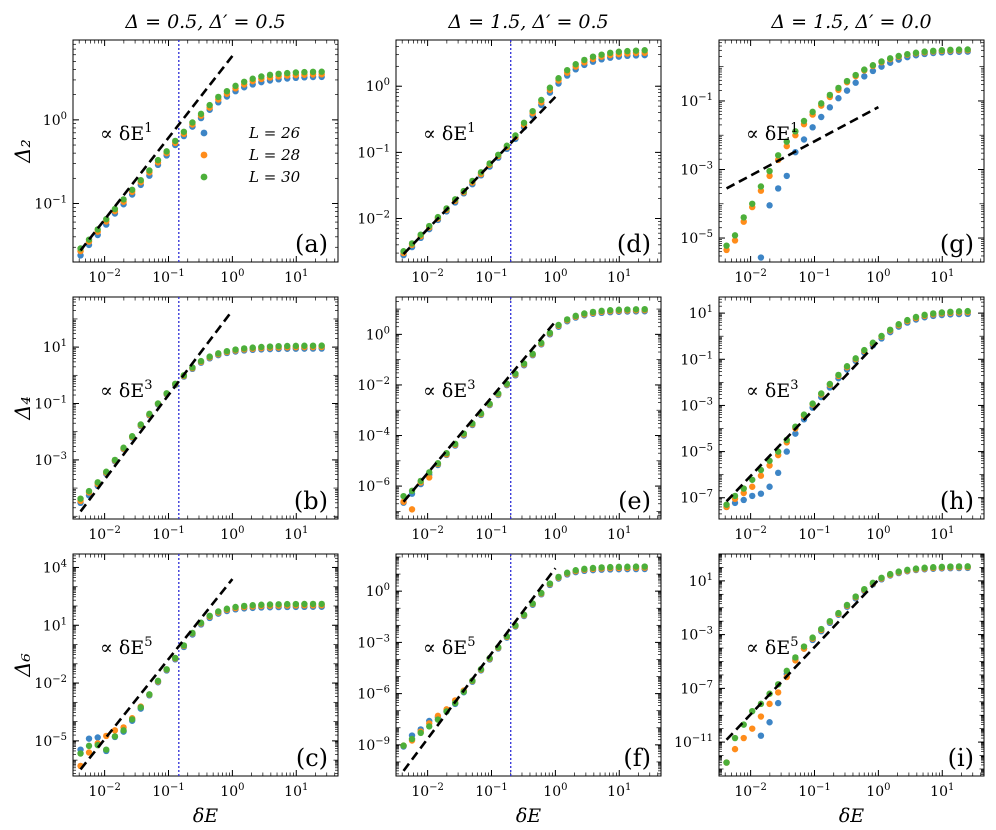  I want to click on panel-e: 10⁻² 10⁻¹ 10⁰ 10¹ 10⁻⁶ 10⁻⁴ 10⁻² 100 ∝ δE3 (e), so click(509, 419).